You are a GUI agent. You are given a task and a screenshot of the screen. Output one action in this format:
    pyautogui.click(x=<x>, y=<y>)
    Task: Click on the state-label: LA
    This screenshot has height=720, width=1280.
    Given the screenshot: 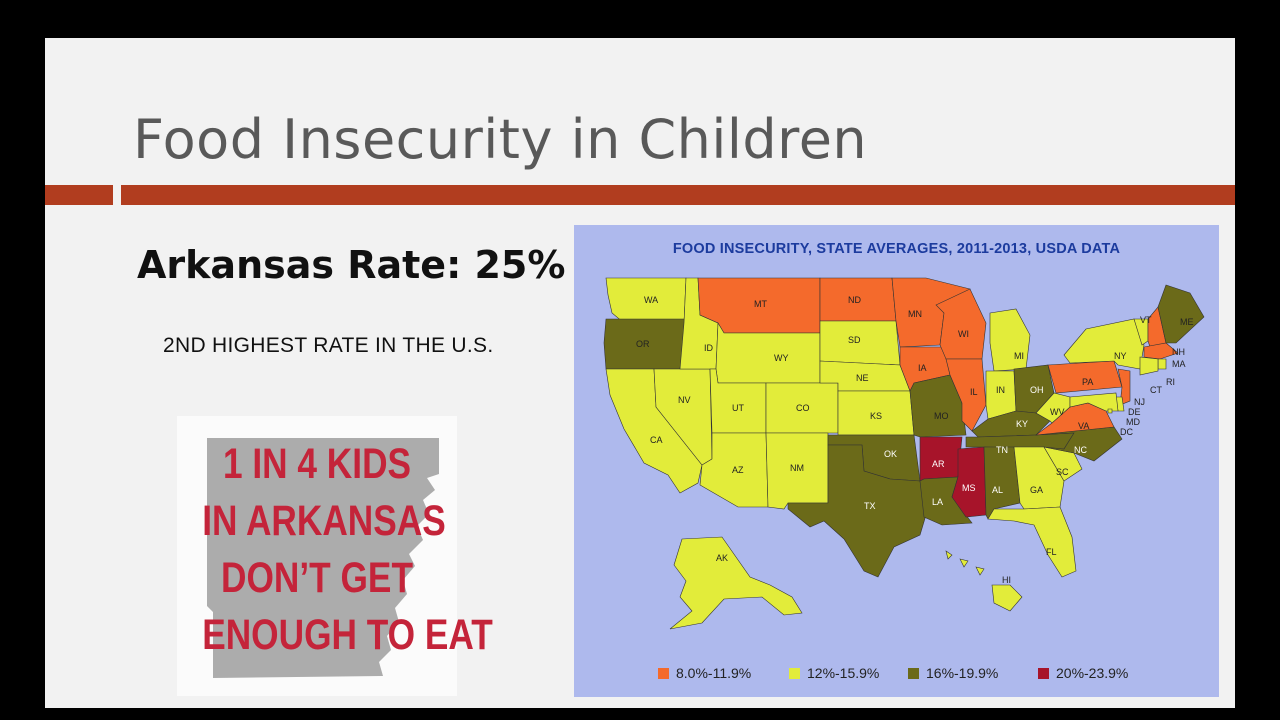 What is the action you would take?
    pyautogui.click(x=937, y=502)
    